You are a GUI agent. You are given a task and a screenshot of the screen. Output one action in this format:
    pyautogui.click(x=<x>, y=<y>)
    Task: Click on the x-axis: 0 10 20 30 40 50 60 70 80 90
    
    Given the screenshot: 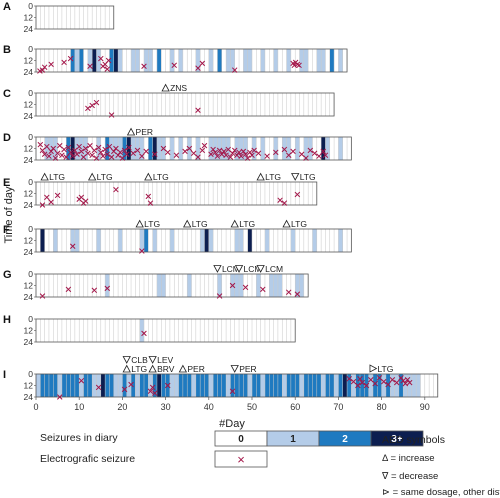 What is the action you would take?
    pyautogui.click(x=231, y=404)
    